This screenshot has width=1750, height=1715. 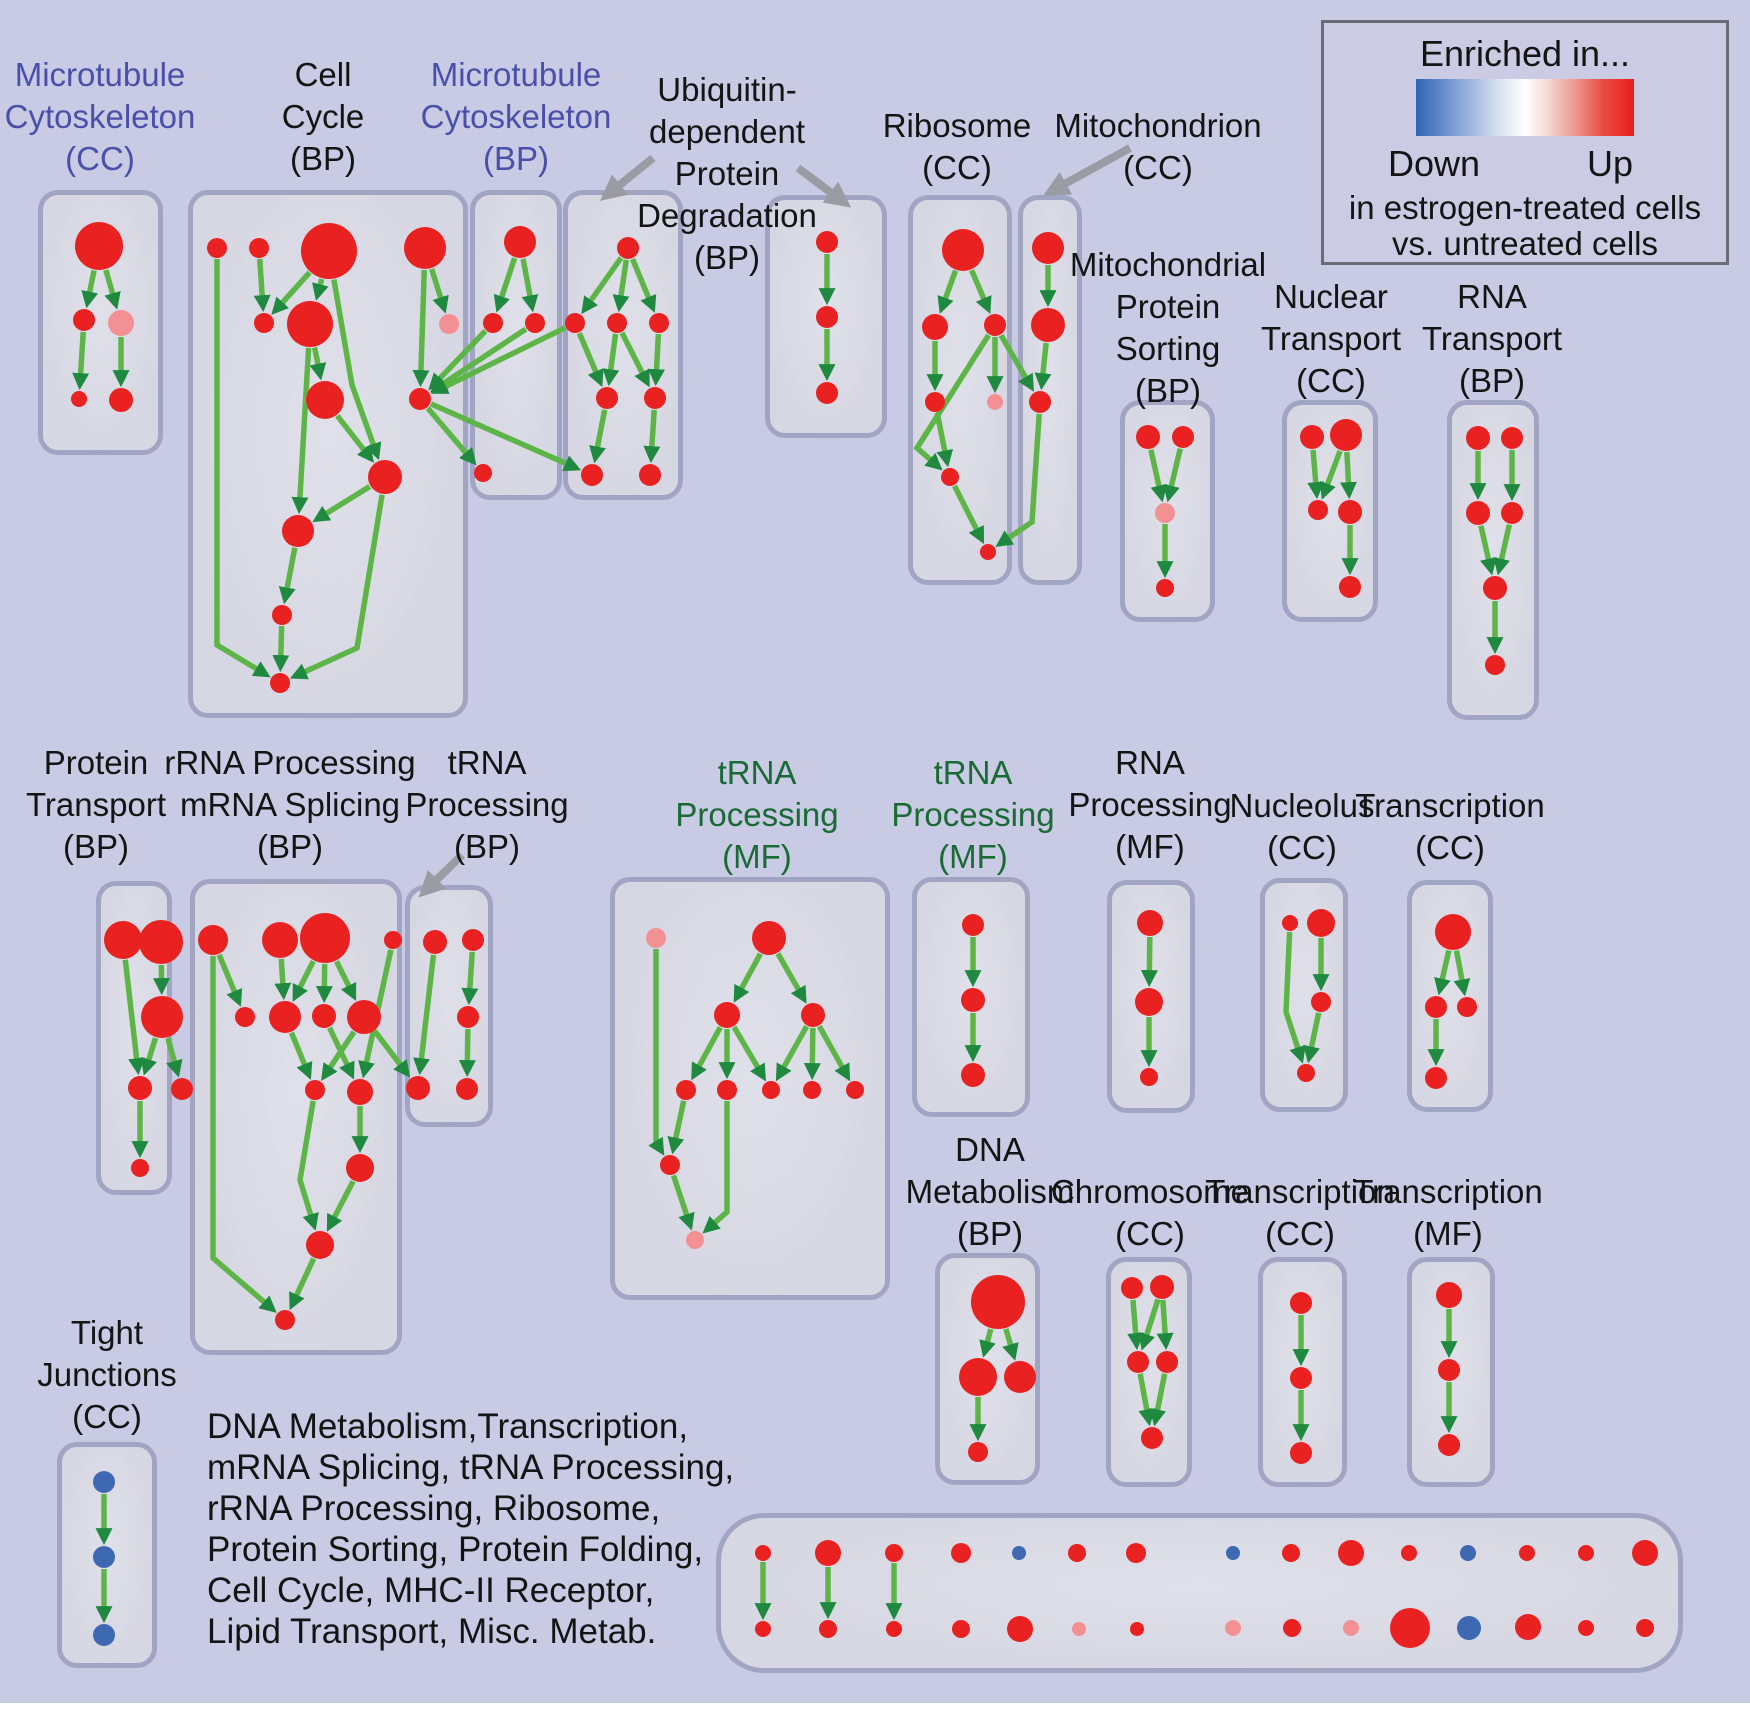 What do you see at coordinates (1527, 1553) in the screenshot?
I see `gene-set-node-k13` at bounding box center [1527, 1553].